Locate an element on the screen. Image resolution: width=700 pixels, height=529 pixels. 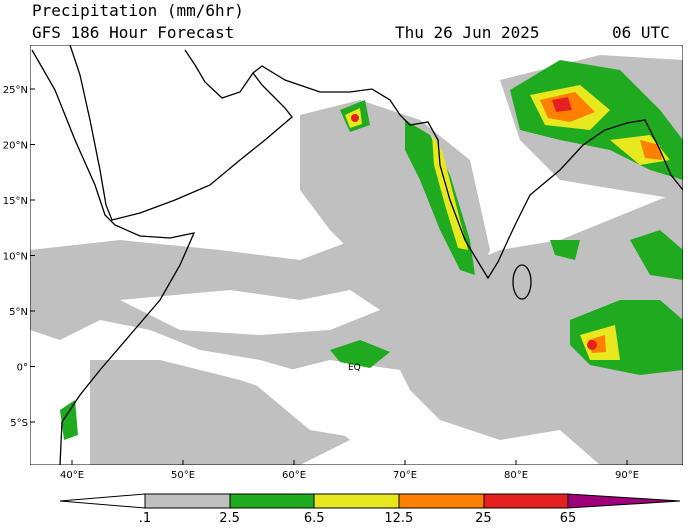
lat-label: 15°N is located at coordinates (15, 201).